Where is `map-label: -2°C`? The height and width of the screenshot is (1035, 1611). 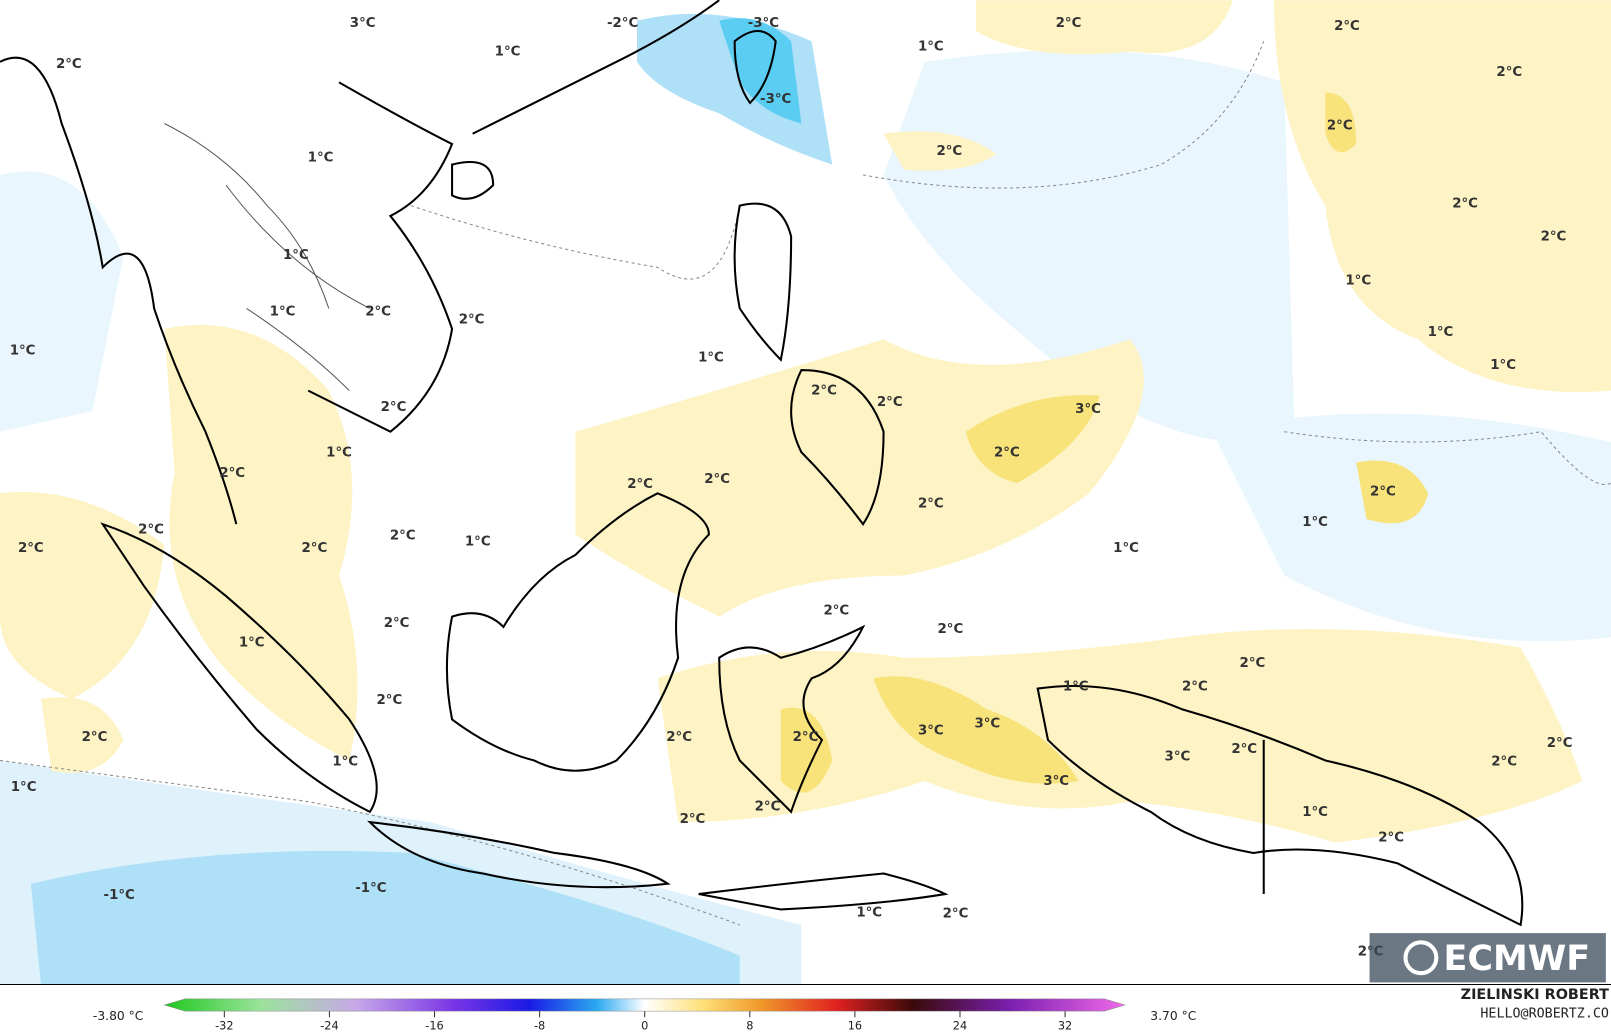 map-label: -2°C is located at coordinates (622, 23).